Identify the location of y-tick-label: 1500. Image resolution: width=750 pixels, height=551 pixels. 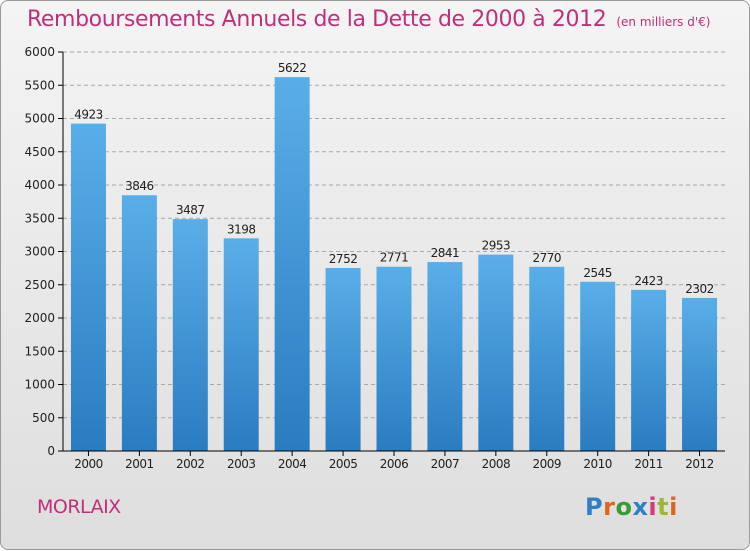
(39, 351).